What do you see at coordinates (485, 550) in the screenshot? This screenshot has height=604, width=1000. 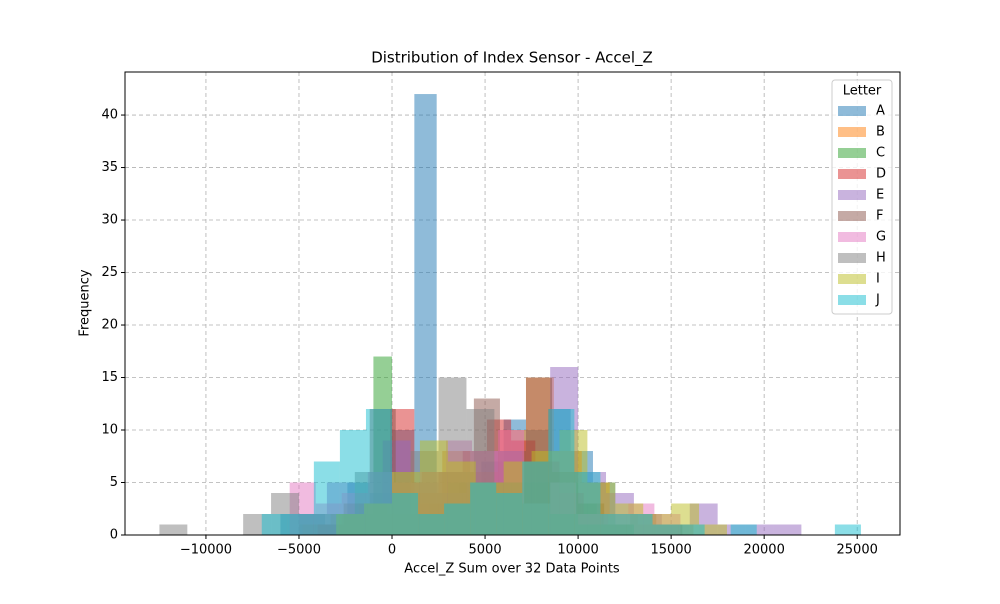 I see `x-tick-label: 5000` at bounding box center [485, 550].